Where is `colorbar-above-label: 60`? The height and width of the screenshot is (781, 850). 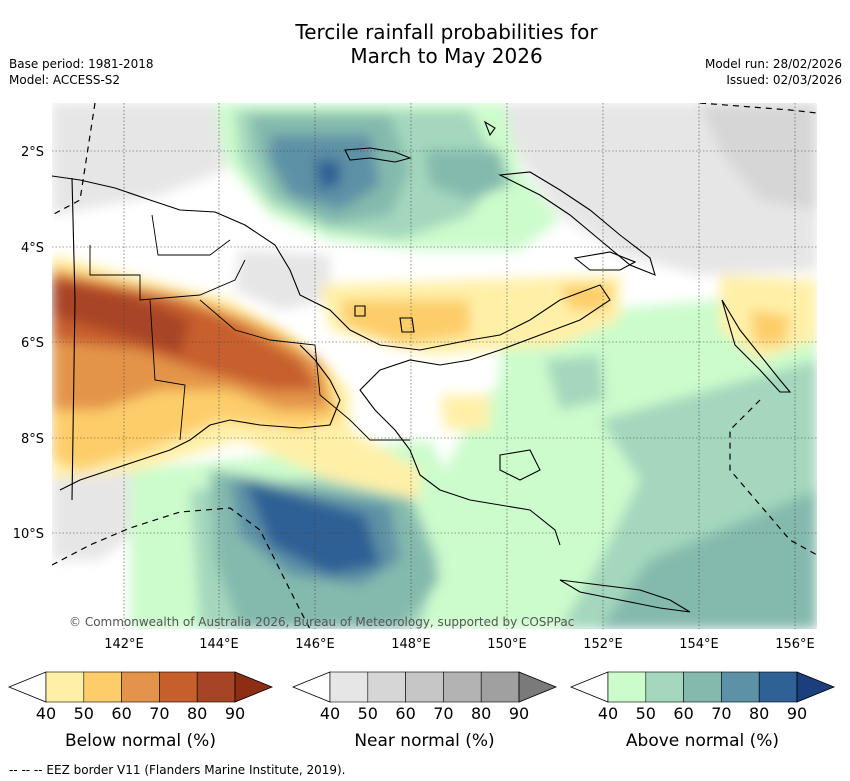
colorbar-above-label: 60 is located at coordinates (683, 713).